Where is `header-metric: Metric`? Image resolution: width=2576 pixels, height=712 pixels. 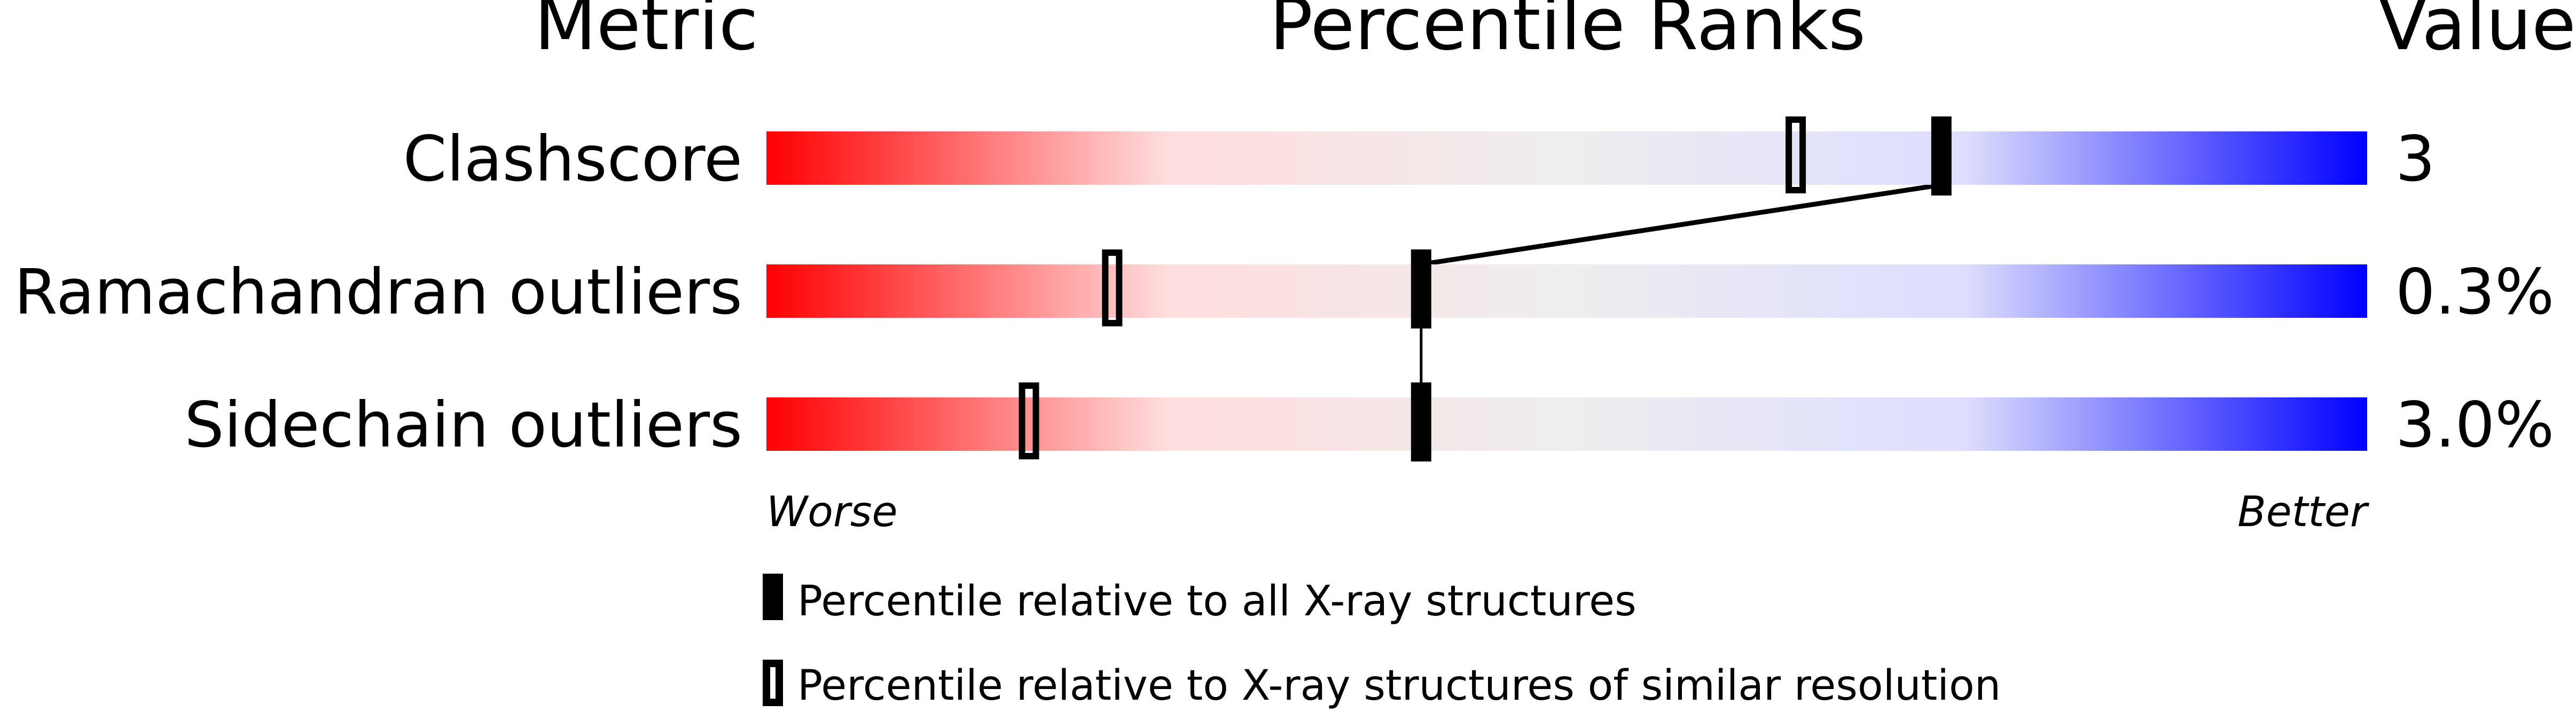 header-metric: Metric is located at coordinates (646, 33).